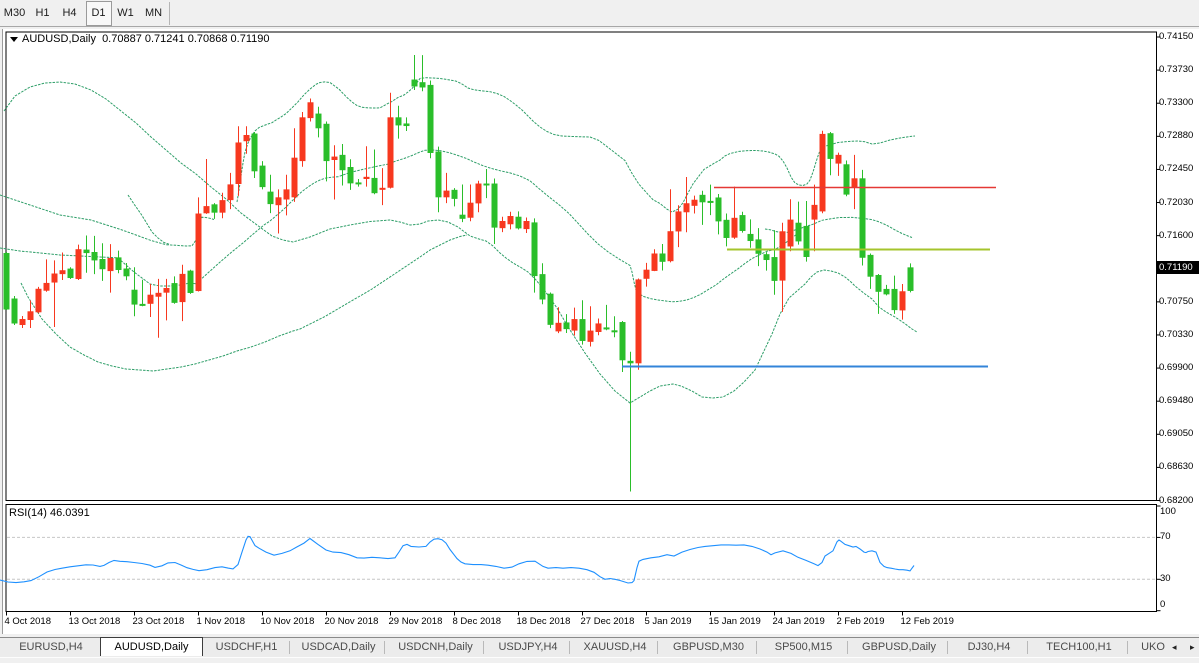 The width and height of the screenshot is (1199, 663). I want to click on chart-tab: TECH100,H1, so click(1079, 647).